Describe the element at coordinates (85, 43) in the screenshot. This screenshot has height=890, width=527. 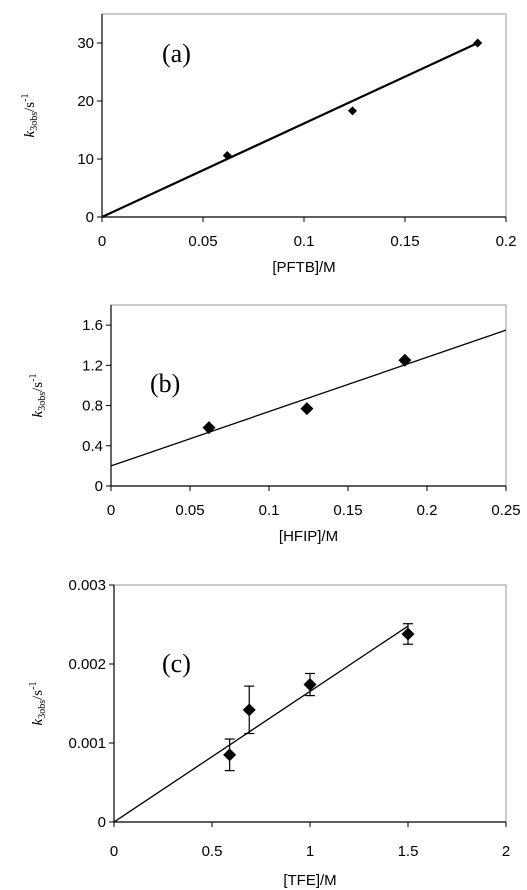
I see `y-tick-label: 30` at that location.